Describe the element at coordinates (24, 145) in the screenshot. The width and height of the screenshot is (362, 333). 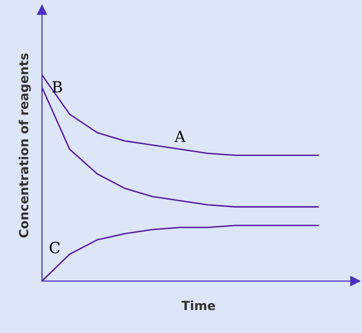
I see `y-axis-title: Concentration of reagents` at that location.